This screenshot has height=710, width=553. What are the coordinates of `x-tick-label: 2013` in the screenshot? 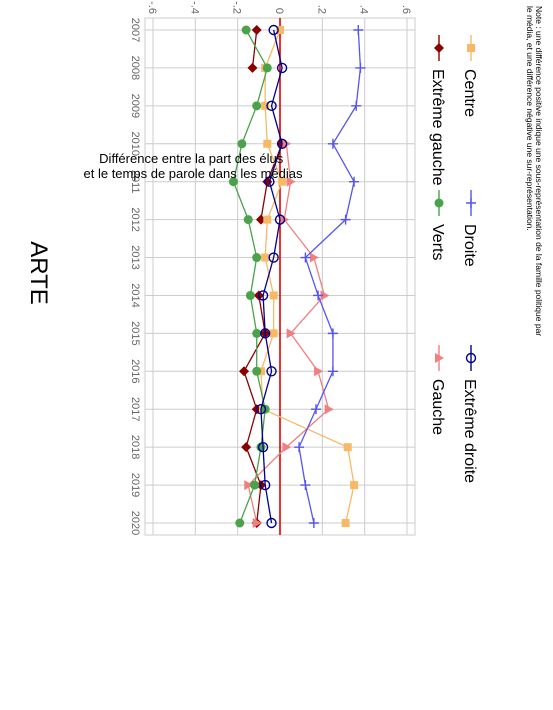 It's located at (135, 257).